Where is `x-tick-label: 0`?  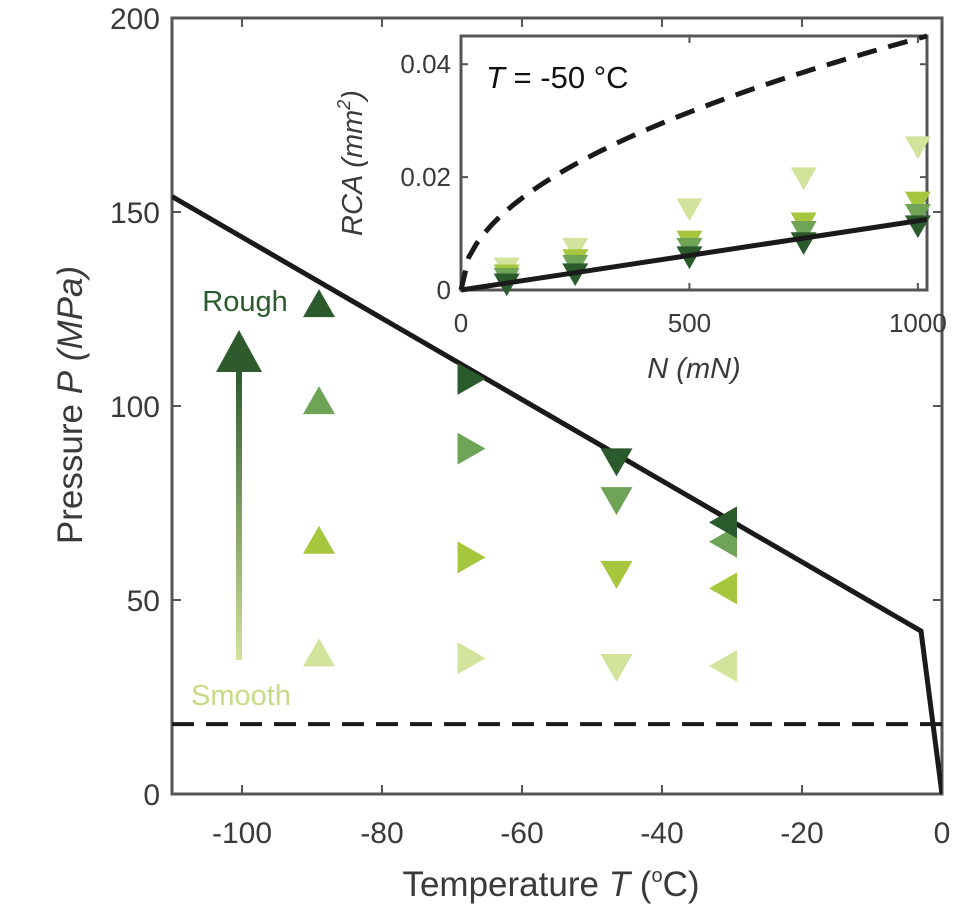 x-tick-label: 0 is located at coordinates (942, 833).